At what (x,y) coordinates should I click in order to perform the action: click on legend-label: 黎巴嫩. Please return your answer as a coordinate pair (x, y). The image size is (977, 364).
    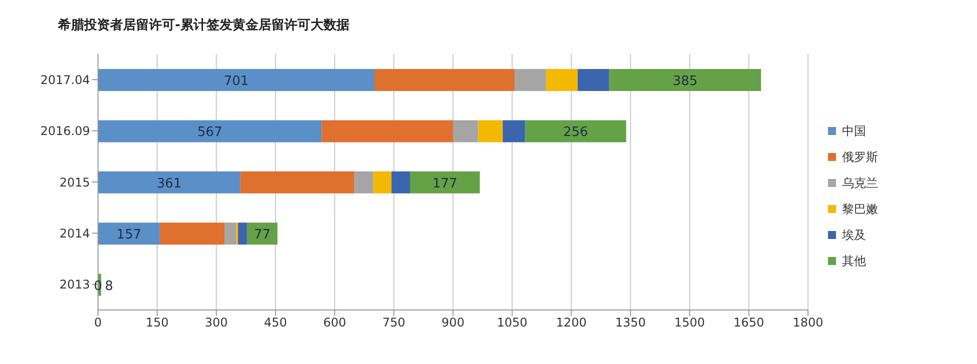
    Looking at the image, I should click on (859, 209).